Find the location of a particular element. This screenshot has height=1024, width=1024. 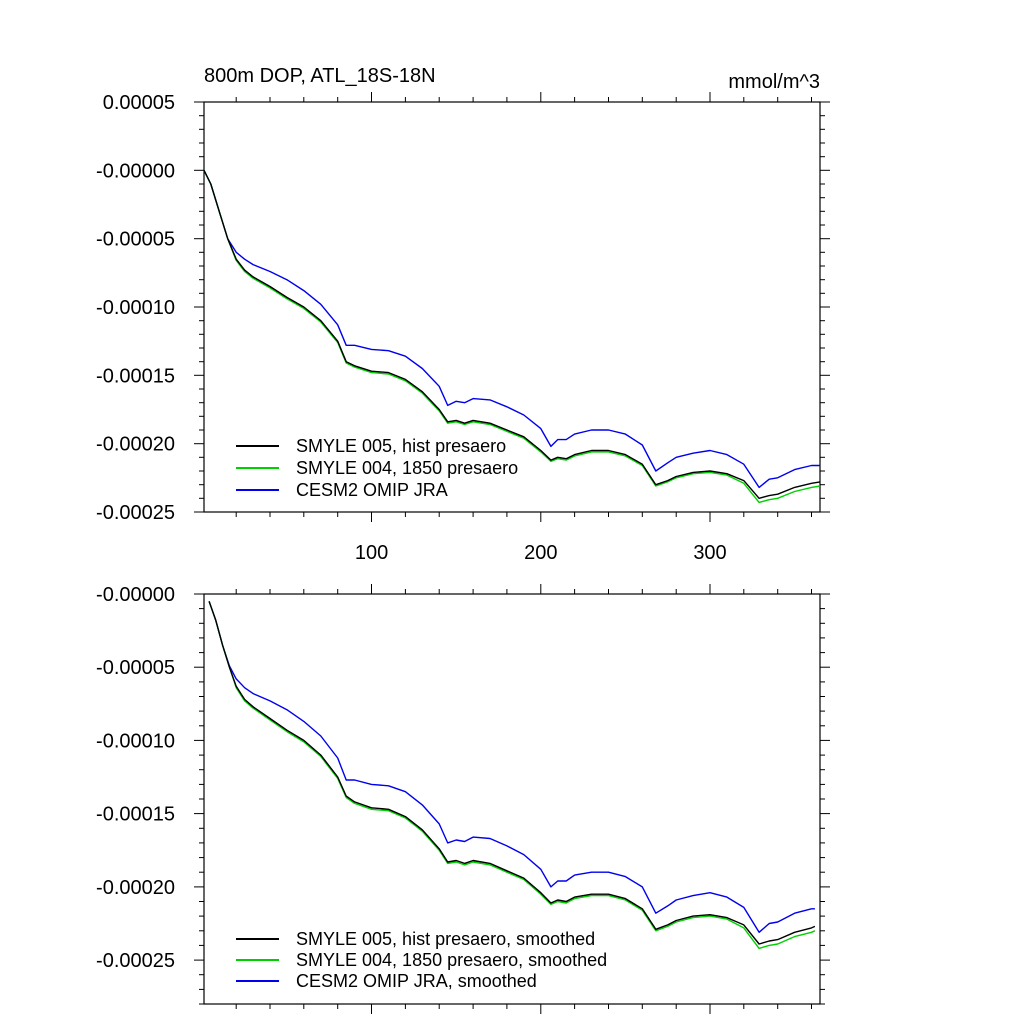

legend-label: SMYLE 005, hist presaero is located at coordinates (401, 446).